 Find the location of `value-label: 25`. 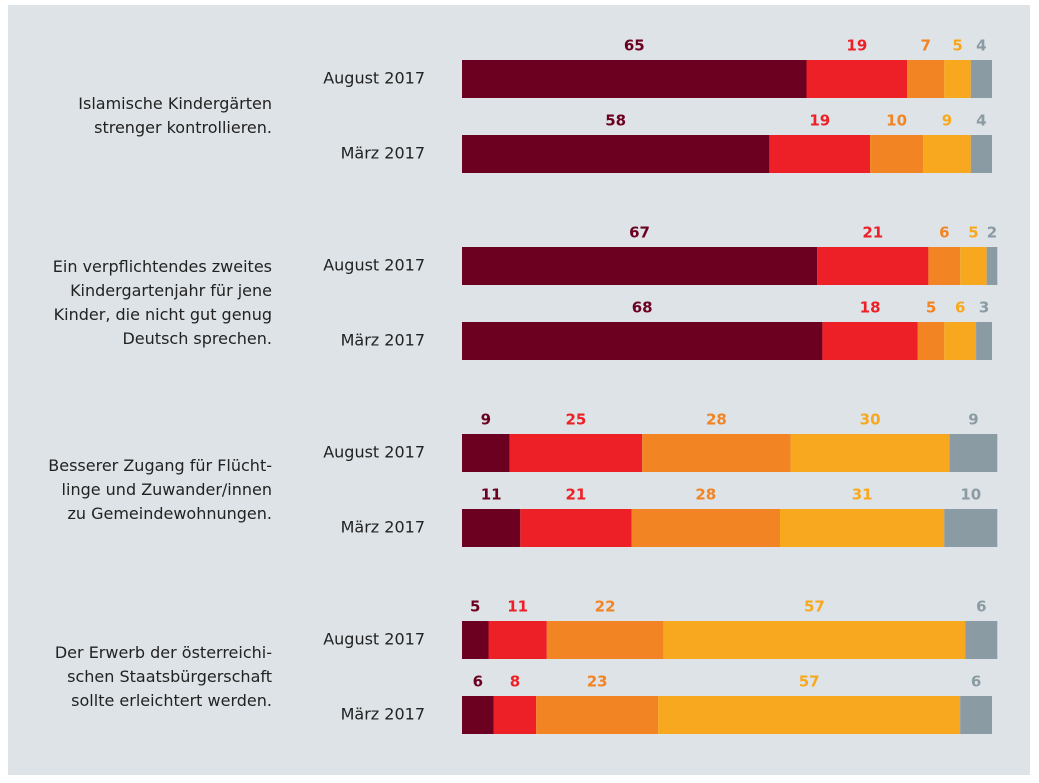

value-label: 25 is located at coordinates (576, 420).